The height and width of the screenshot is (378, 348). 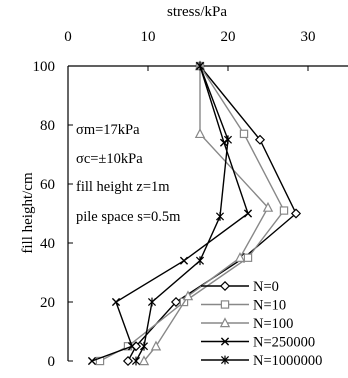 What do you see at coordinates (308, 37) in the screenshot?
I see `x-tick-label: 30` at bounding box center [308, 37].